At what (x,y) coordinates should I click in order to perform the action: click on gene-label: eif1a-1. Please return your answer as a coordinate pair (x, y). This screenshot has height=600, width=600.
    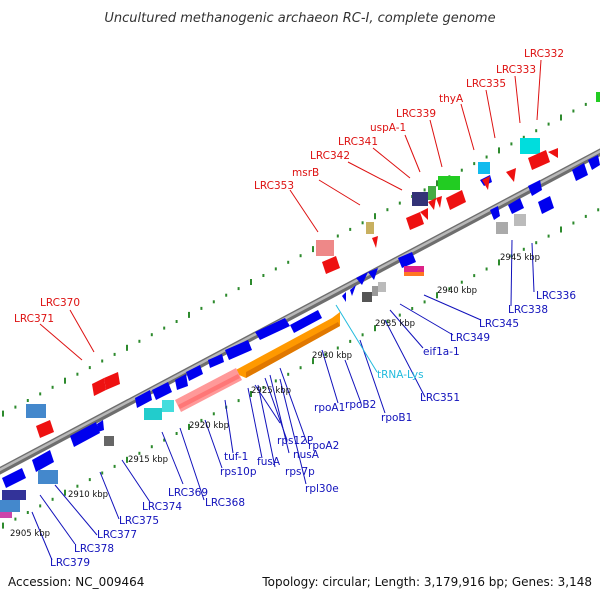
    Looking at the image, I should click on (441, 352).